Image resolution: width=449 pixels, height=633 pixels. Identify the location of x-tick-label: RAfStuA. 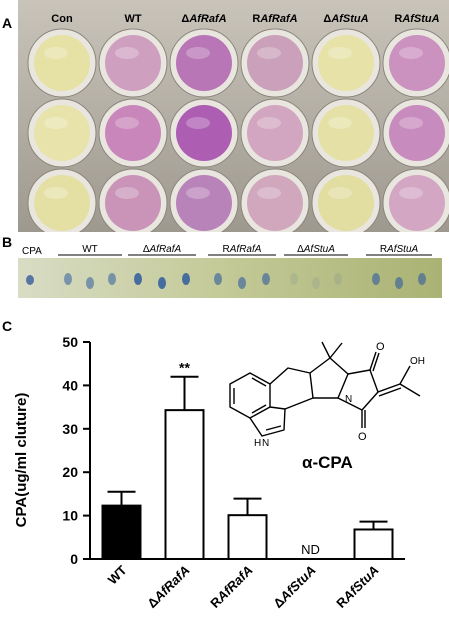
(357, 587).